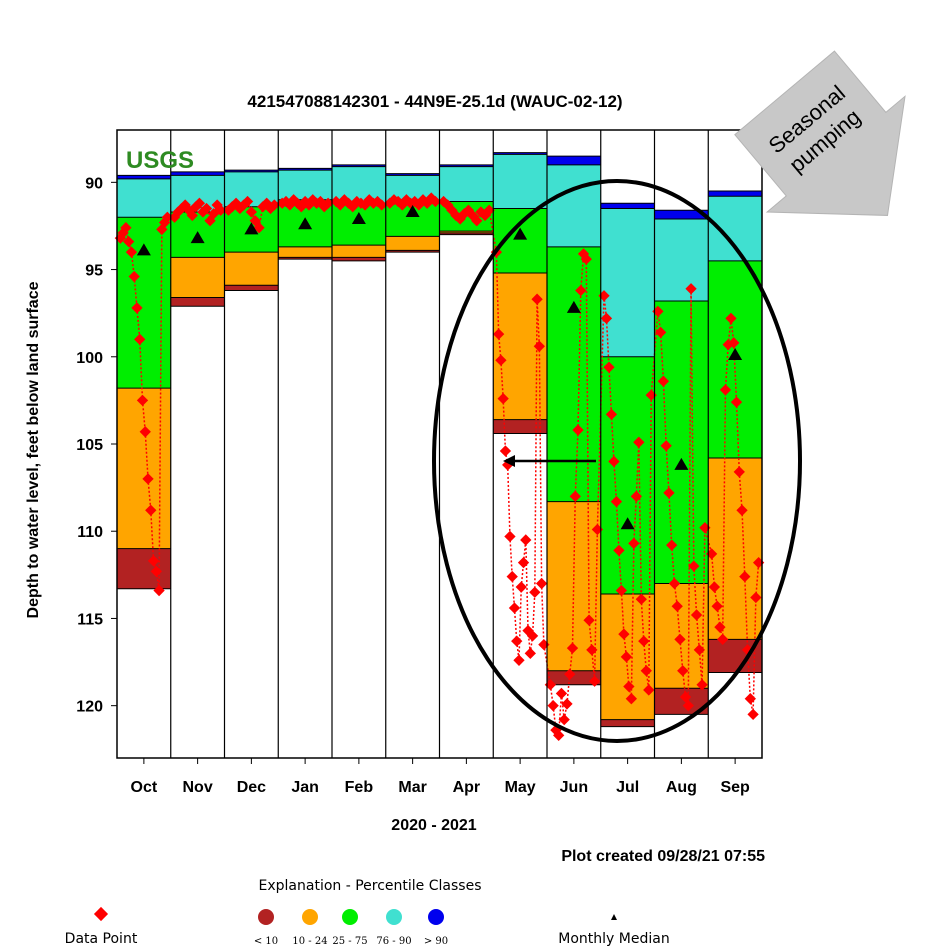 This screenshot has height=950, width=930. What do you see at coordinates (663, 856) in the screenshot?
I see `plot-created-label: Plot created 09/28/21 07:55` at bounding box center [663, 856].